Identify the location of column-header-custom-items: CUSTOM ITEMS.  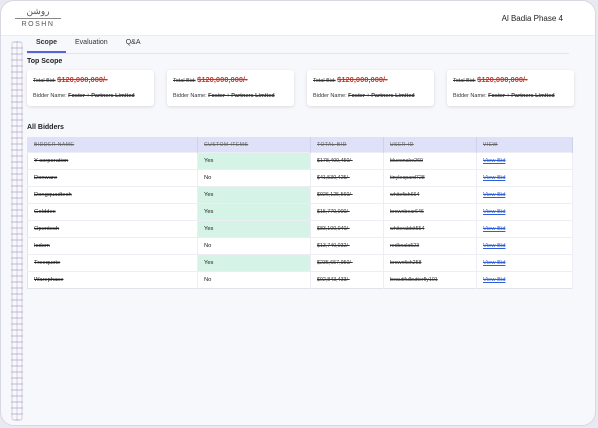
(254, 145).